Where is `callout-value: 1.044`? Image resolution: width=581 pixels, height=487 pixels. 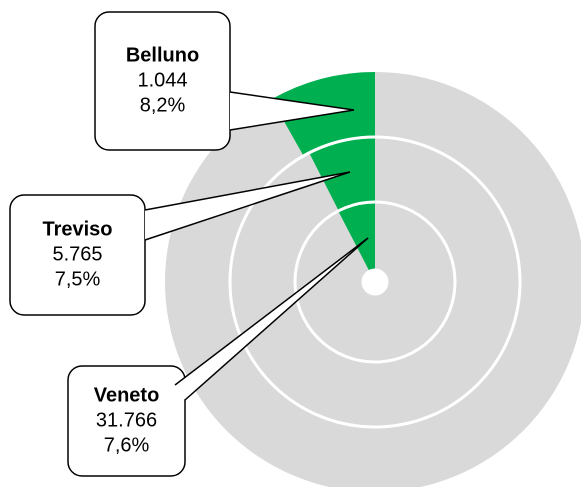 callout-value: 1.044 is located at coordinates (162, 80).